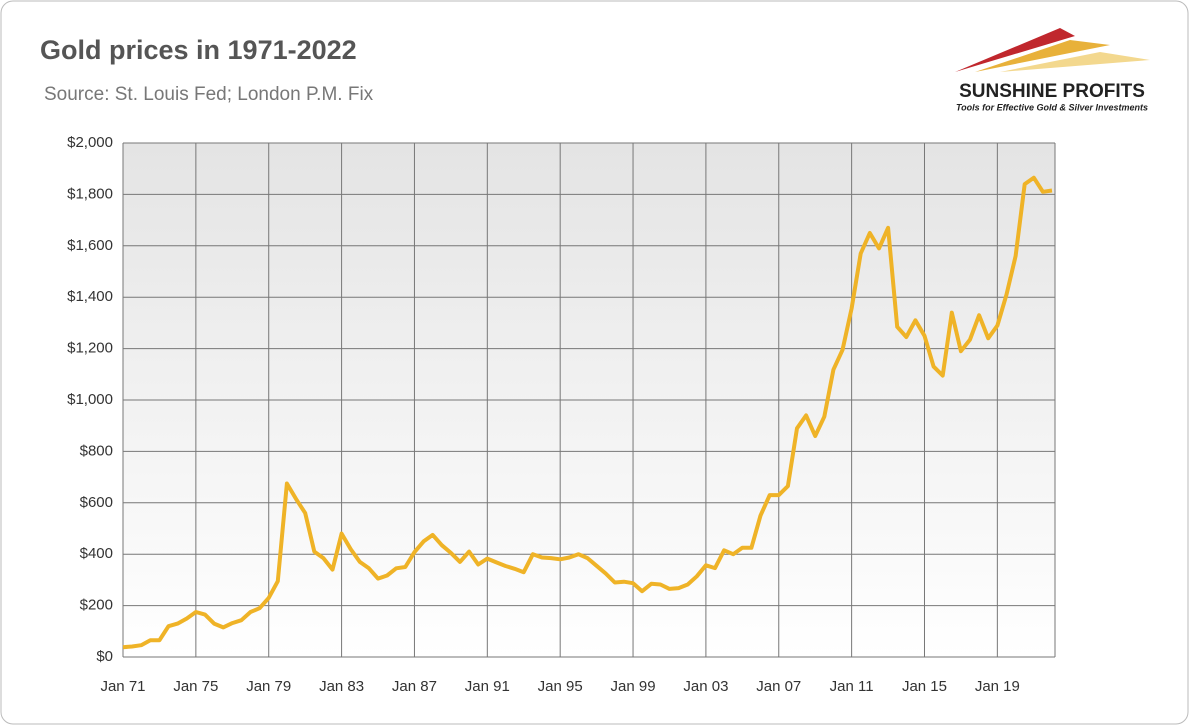 The height and width of the screenshot is (726, 1190). What do you see at coordinates (414, 686) in the screenshot?
I see `x-tick-label: Jan 87` at bounding box center [414, 686].